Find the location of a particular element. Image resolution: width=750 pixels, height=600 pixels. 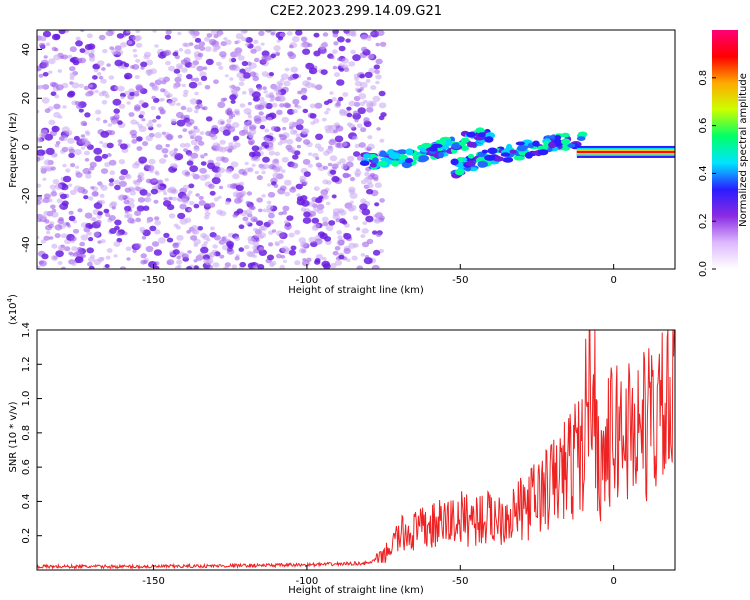

x-tick-label: 0 is located at coordinates (613, 280).